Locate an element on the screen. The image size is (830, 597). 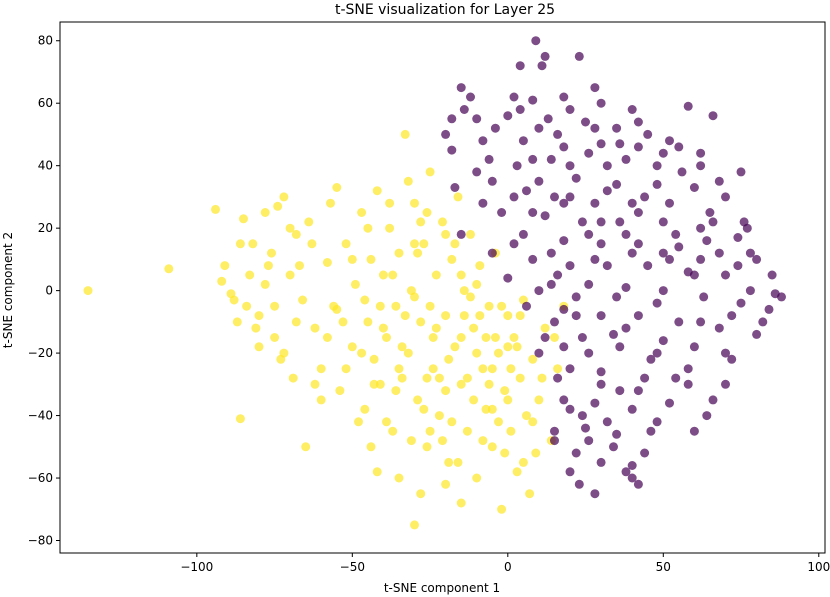
x-axis-ticks: −100 −50 0 50 100 is located at coordinates (505, 563).